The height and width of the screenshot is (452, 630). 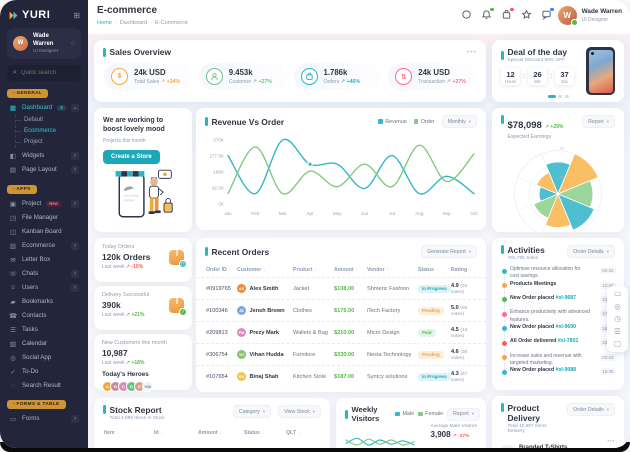 What do you see at coordinates (44, 372) in the screenshot?
I see `sidebar-item-todo: ✓ To-Do` at bounding box center [44, 372].